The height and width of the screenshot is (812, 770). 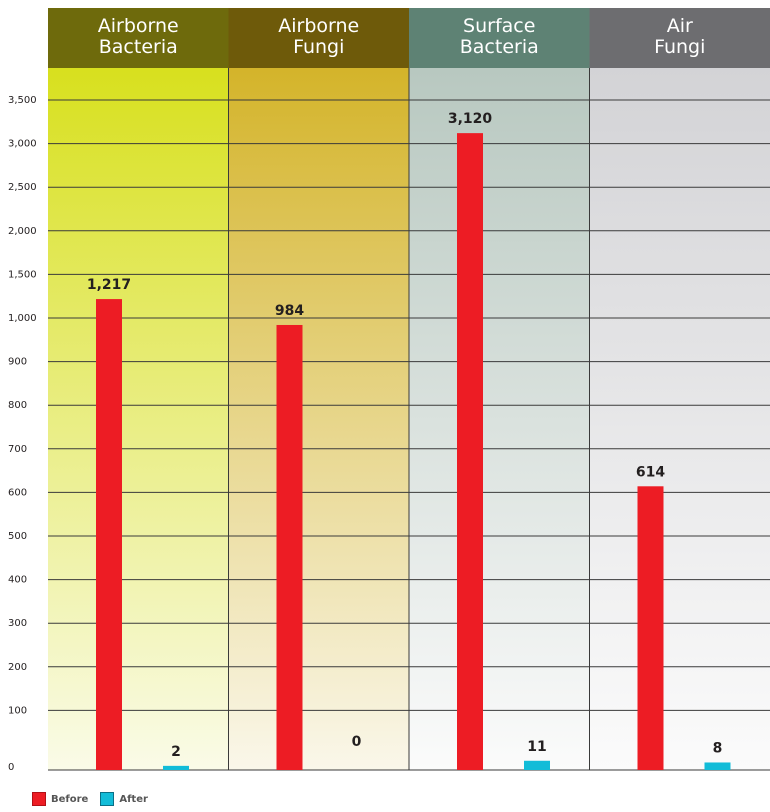 I want to click on legend-item-after: After, so click(x=124, y=799).